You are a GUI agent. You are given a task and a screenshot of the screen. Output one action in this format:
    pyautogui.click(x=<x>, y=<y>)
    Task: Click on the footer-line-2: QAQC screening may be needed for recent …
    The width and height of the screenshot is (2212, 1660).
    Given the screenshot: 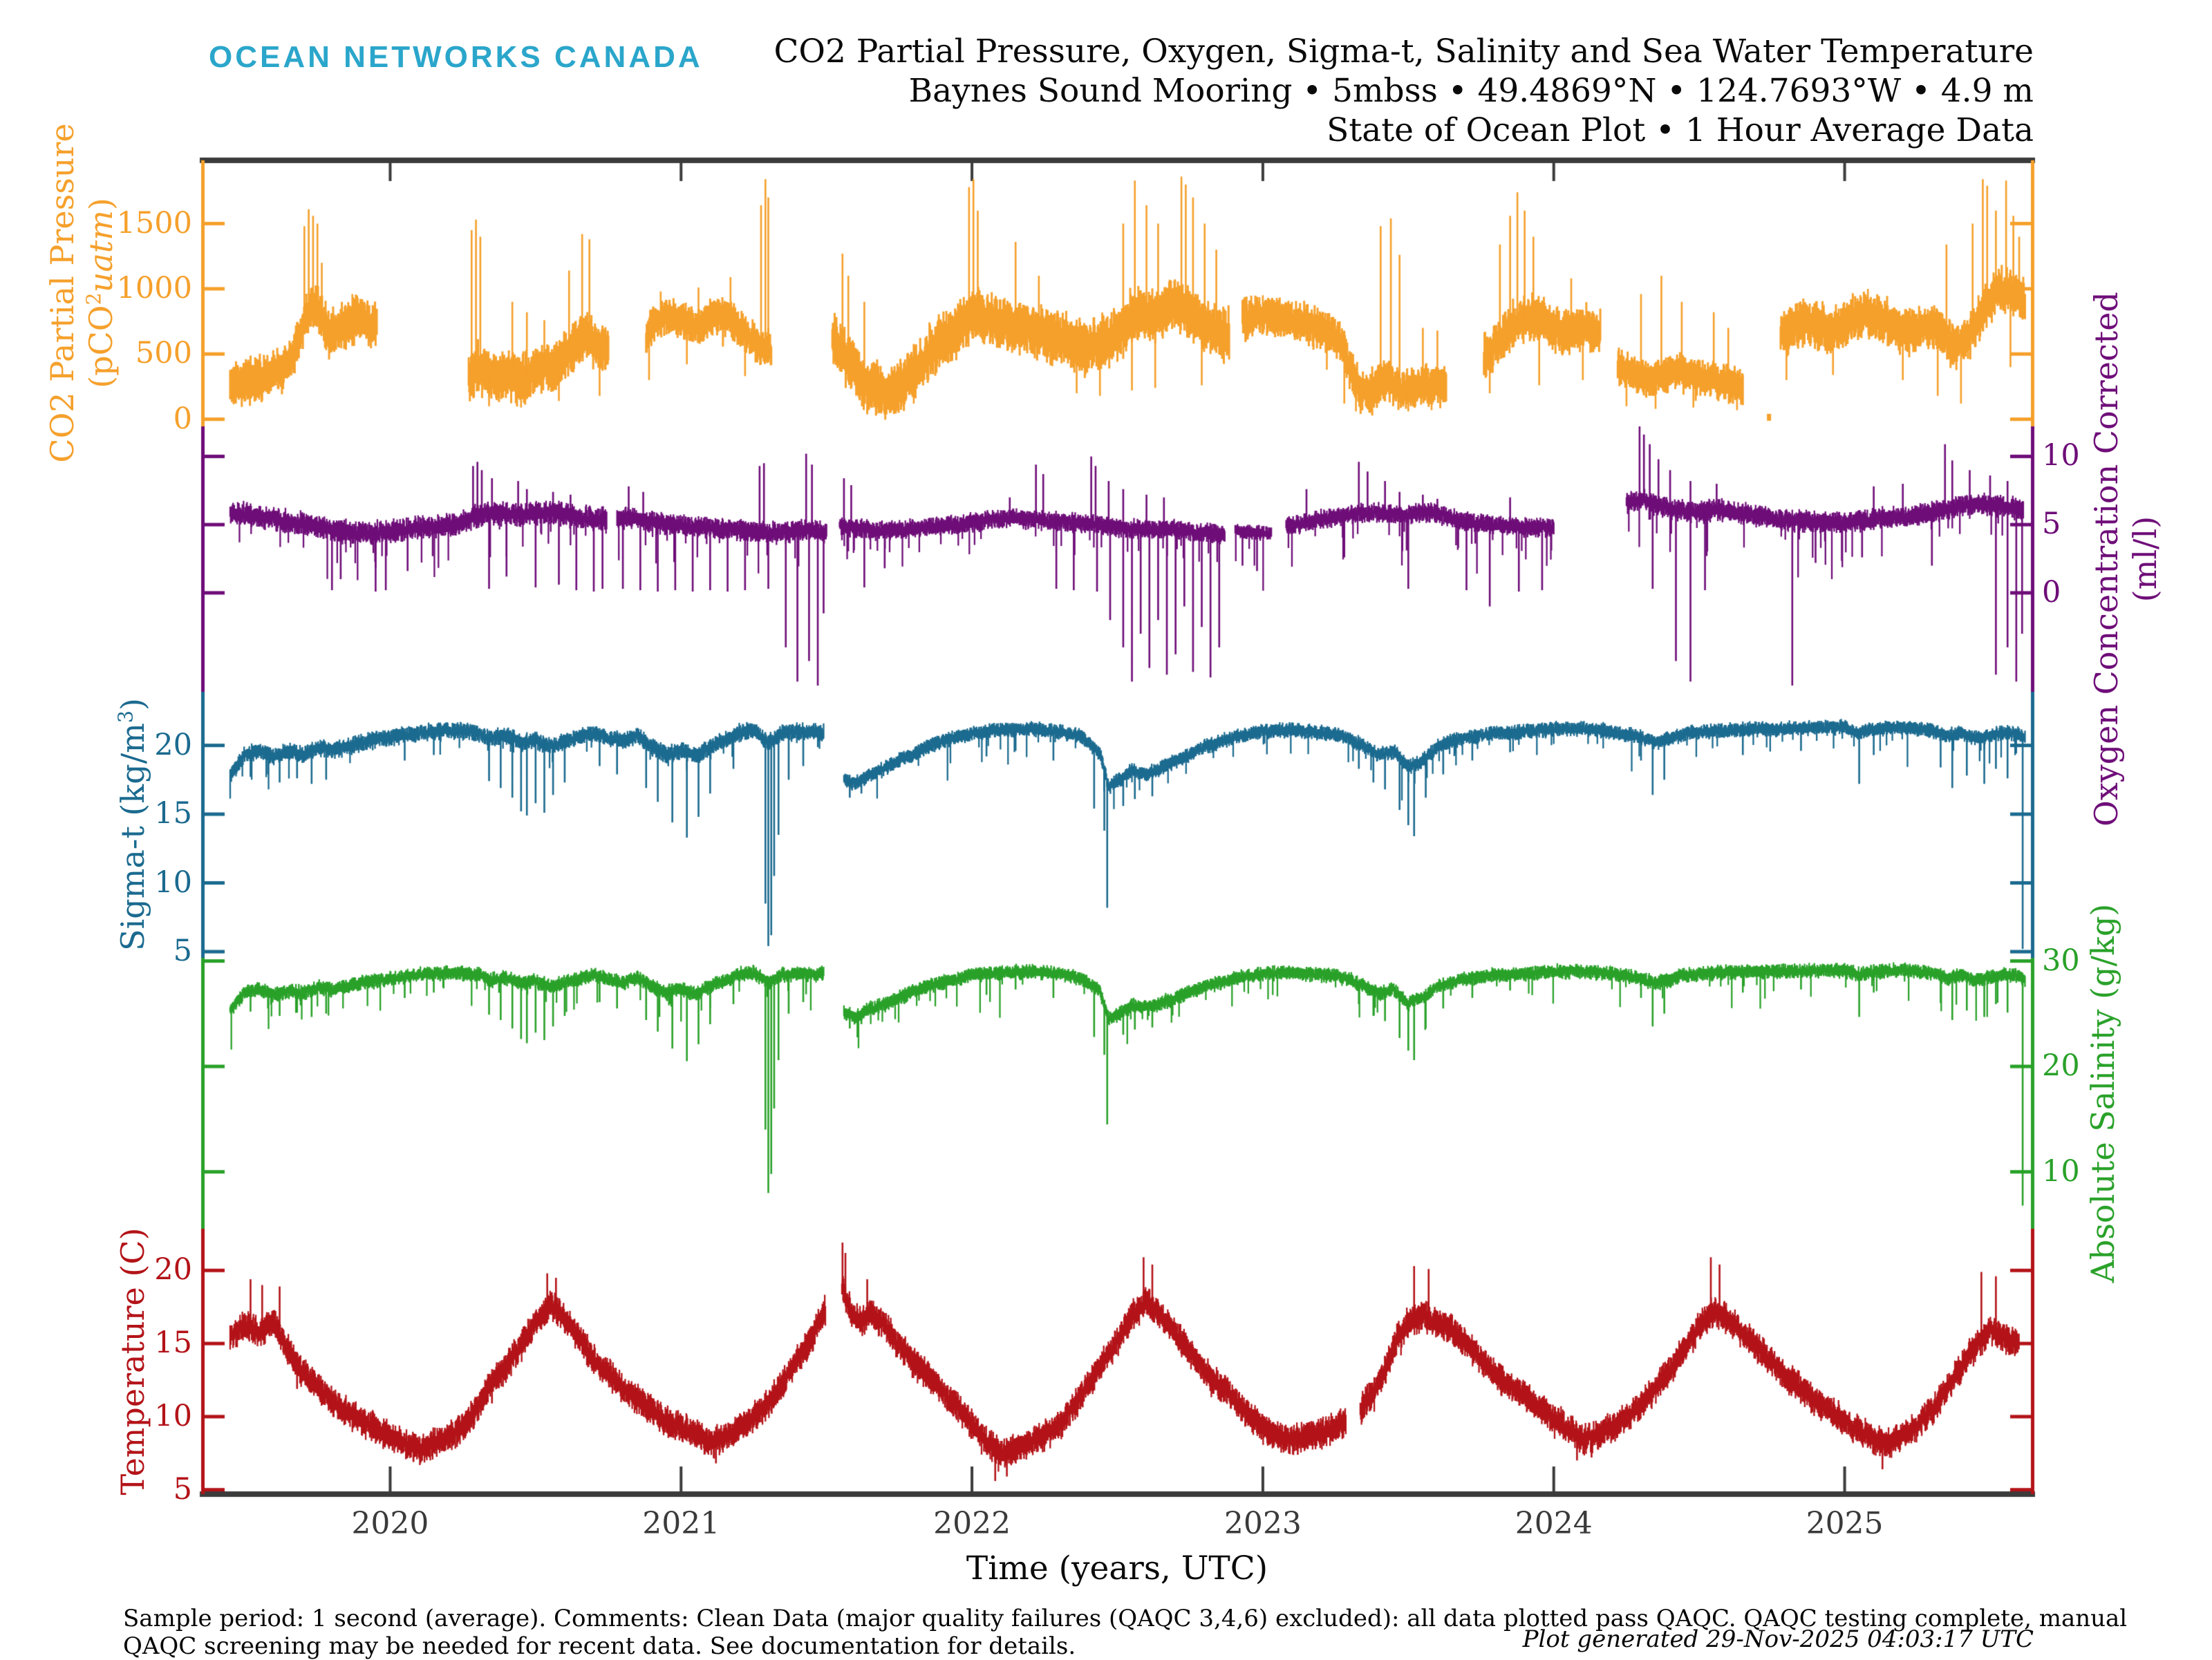 What is the action you would take?
    pyautogui.click(x=599, y=1646)
    